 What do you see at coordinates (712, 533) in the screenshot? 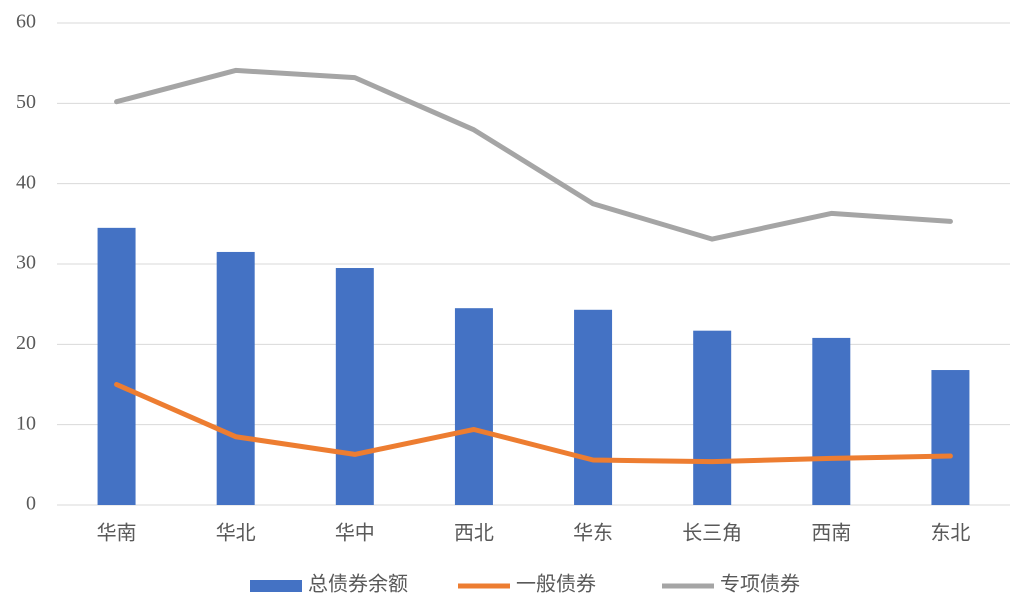
I see `x-tick-label: 长三角` at bounding box center [712, 533].